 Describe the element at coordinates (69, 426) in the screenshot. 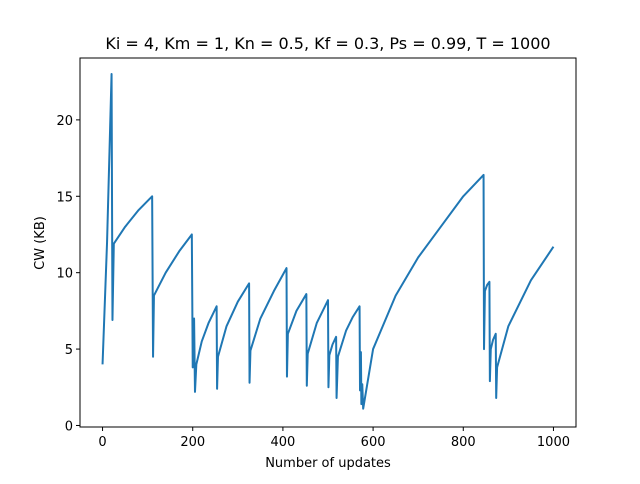

I see `y-tick-label: 0` at that location.